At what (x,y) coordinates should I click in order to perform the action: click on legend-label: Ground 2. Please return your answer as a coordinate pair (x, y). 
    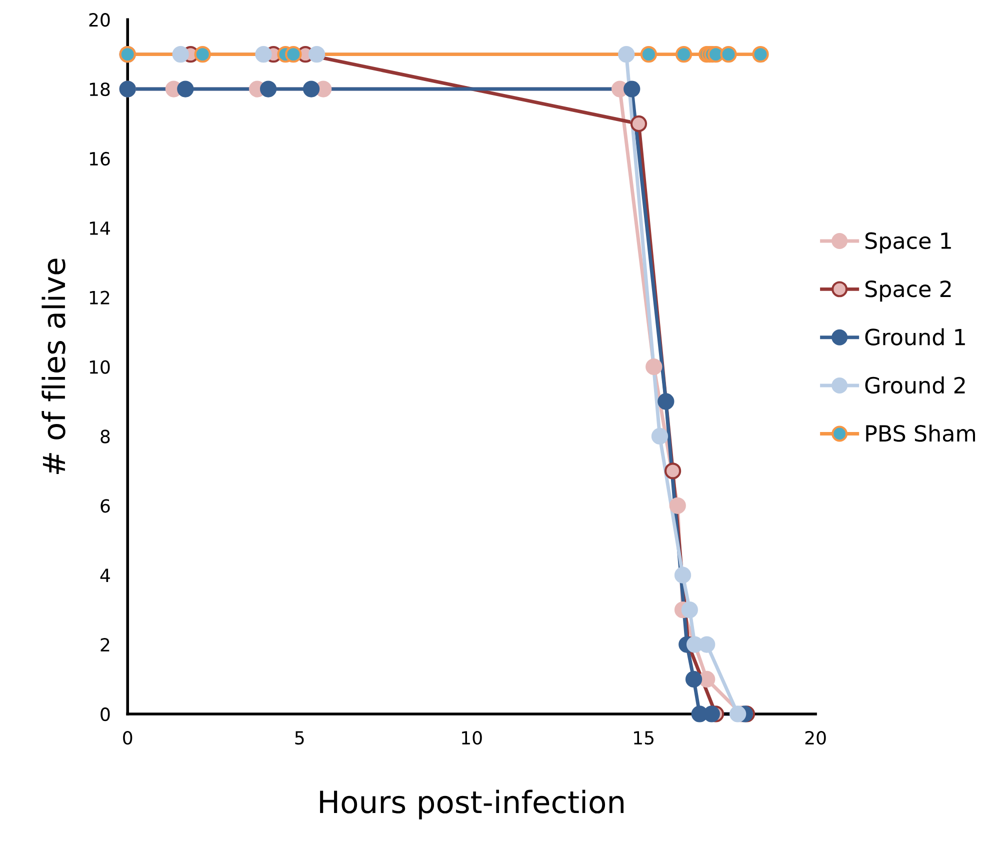
    Looking at the image, I should click on (915, 385).